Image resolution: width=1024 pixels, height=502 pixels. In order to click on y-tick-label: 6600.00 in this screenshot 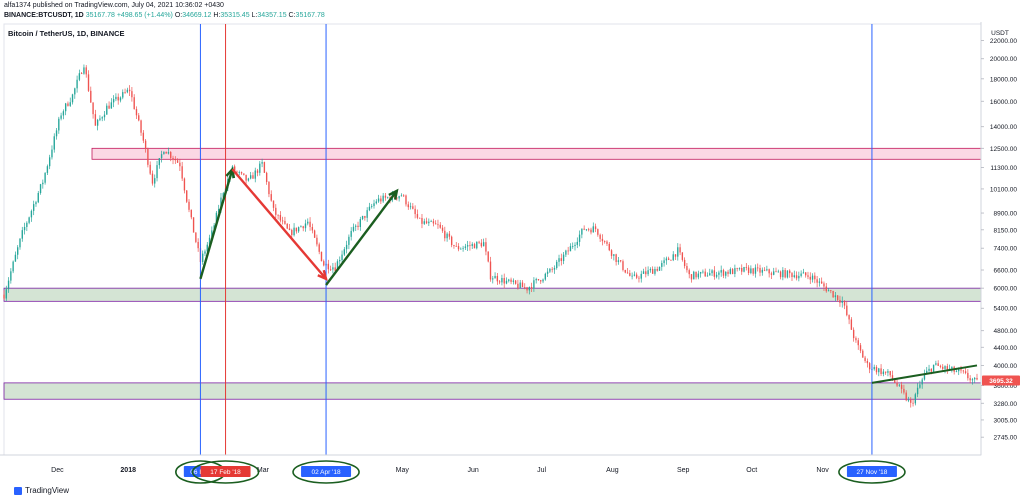, I will do `click(1006, 271)`.